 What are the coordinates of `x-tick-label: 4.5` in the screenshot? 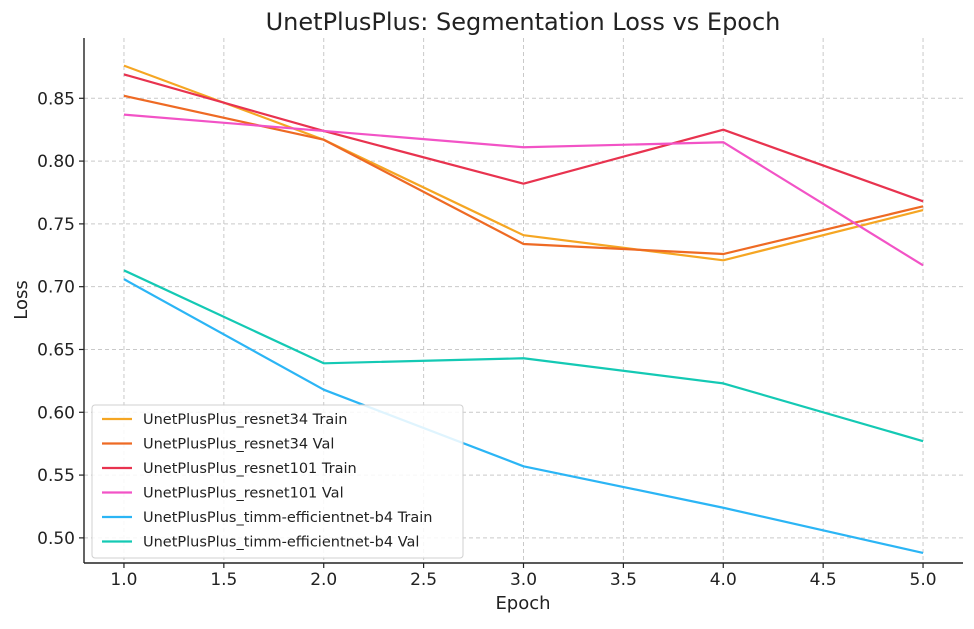 It's located at (823, 580).